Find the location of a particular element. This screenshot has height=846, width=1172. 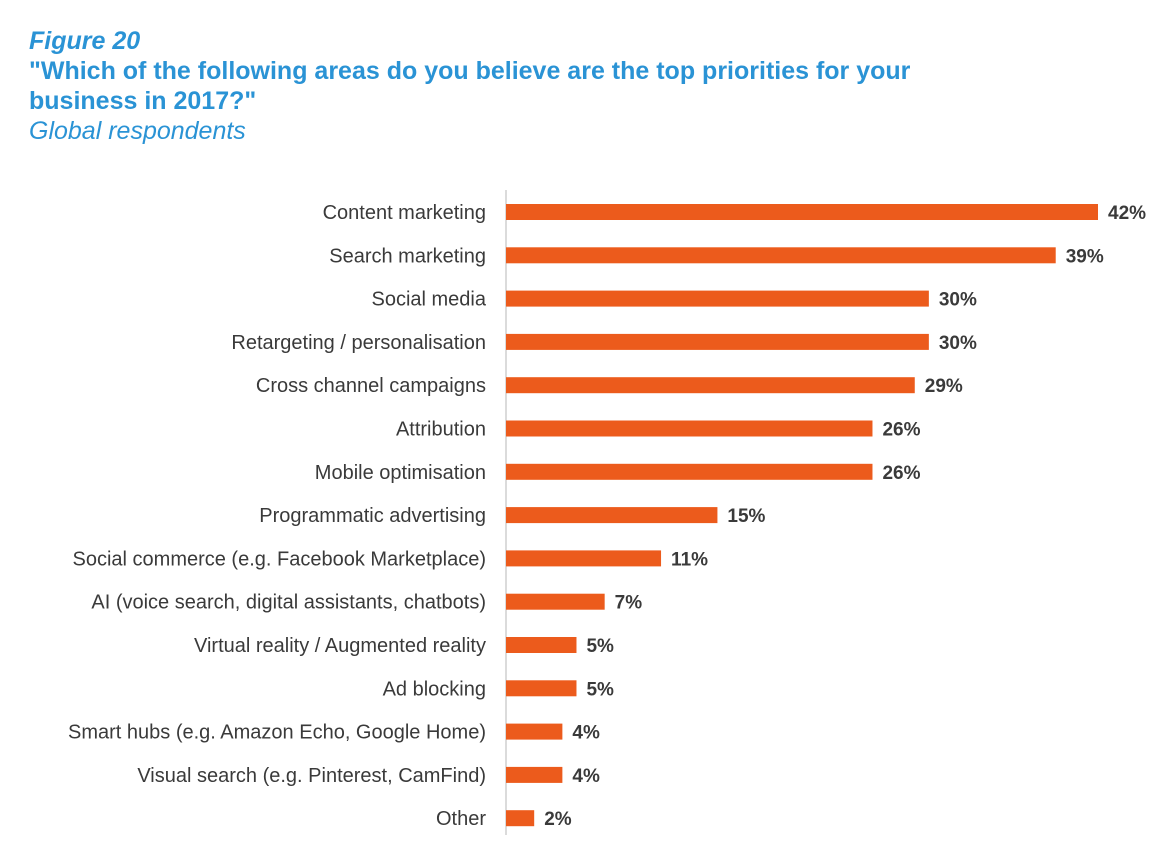

category-label: Mobile optimisation is located at coordinates (400, 473).